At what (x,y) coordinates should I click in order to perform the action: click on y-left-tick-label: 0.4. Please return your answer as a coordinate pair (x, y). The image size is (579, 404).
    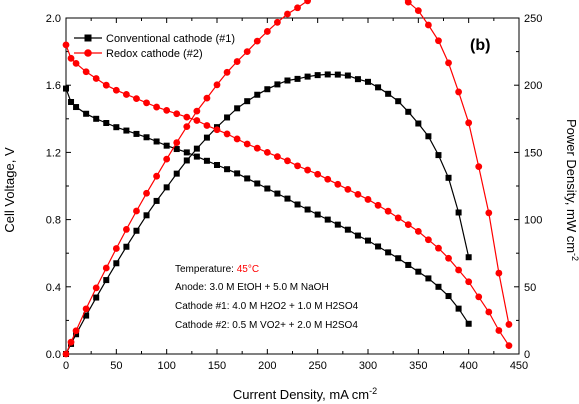
    Looking at the image, I should click on (53, 288).